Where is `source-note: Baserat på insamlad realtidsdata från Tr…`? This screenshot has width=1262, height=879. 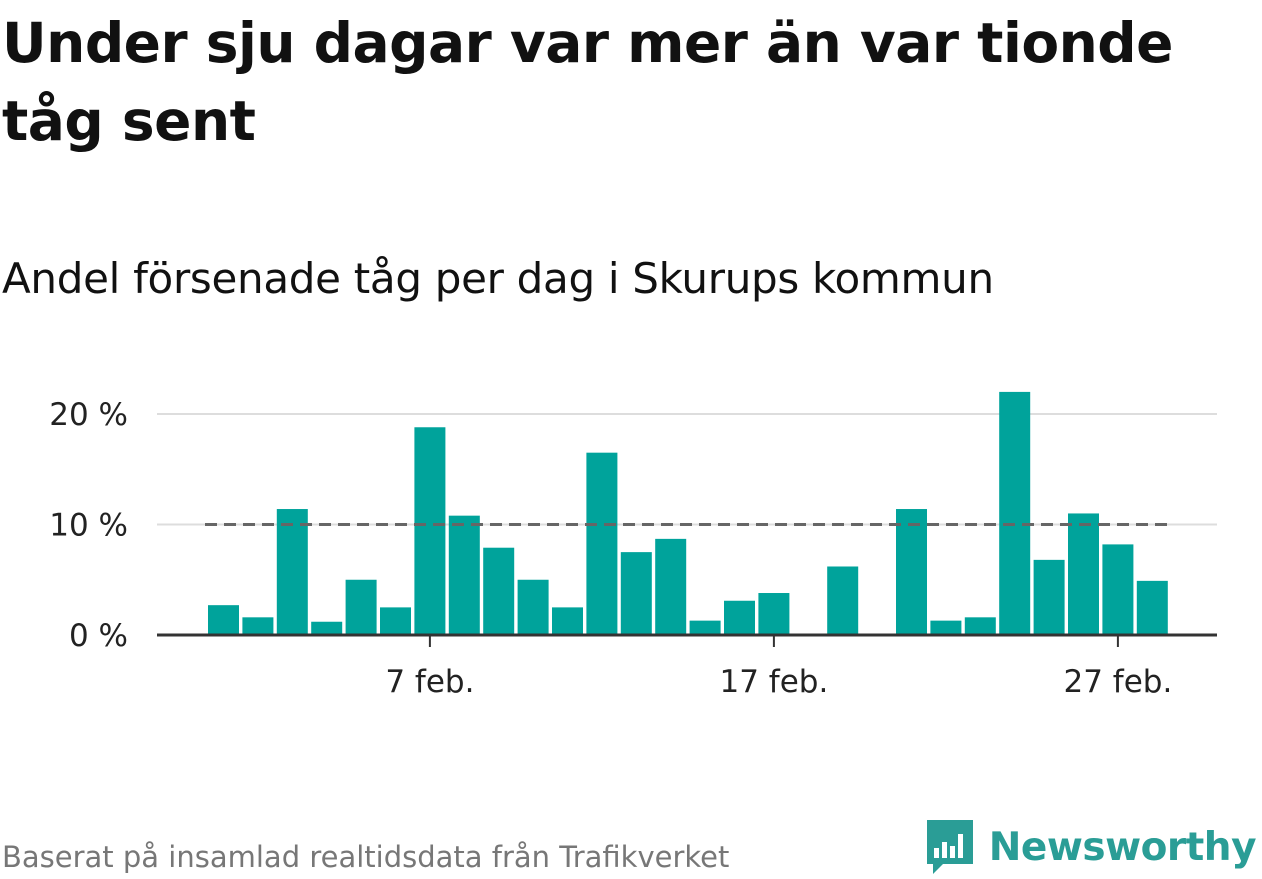 source-note: Baserat på insamlad realtidsdata från Tr… is located at coordinates (366, 857).